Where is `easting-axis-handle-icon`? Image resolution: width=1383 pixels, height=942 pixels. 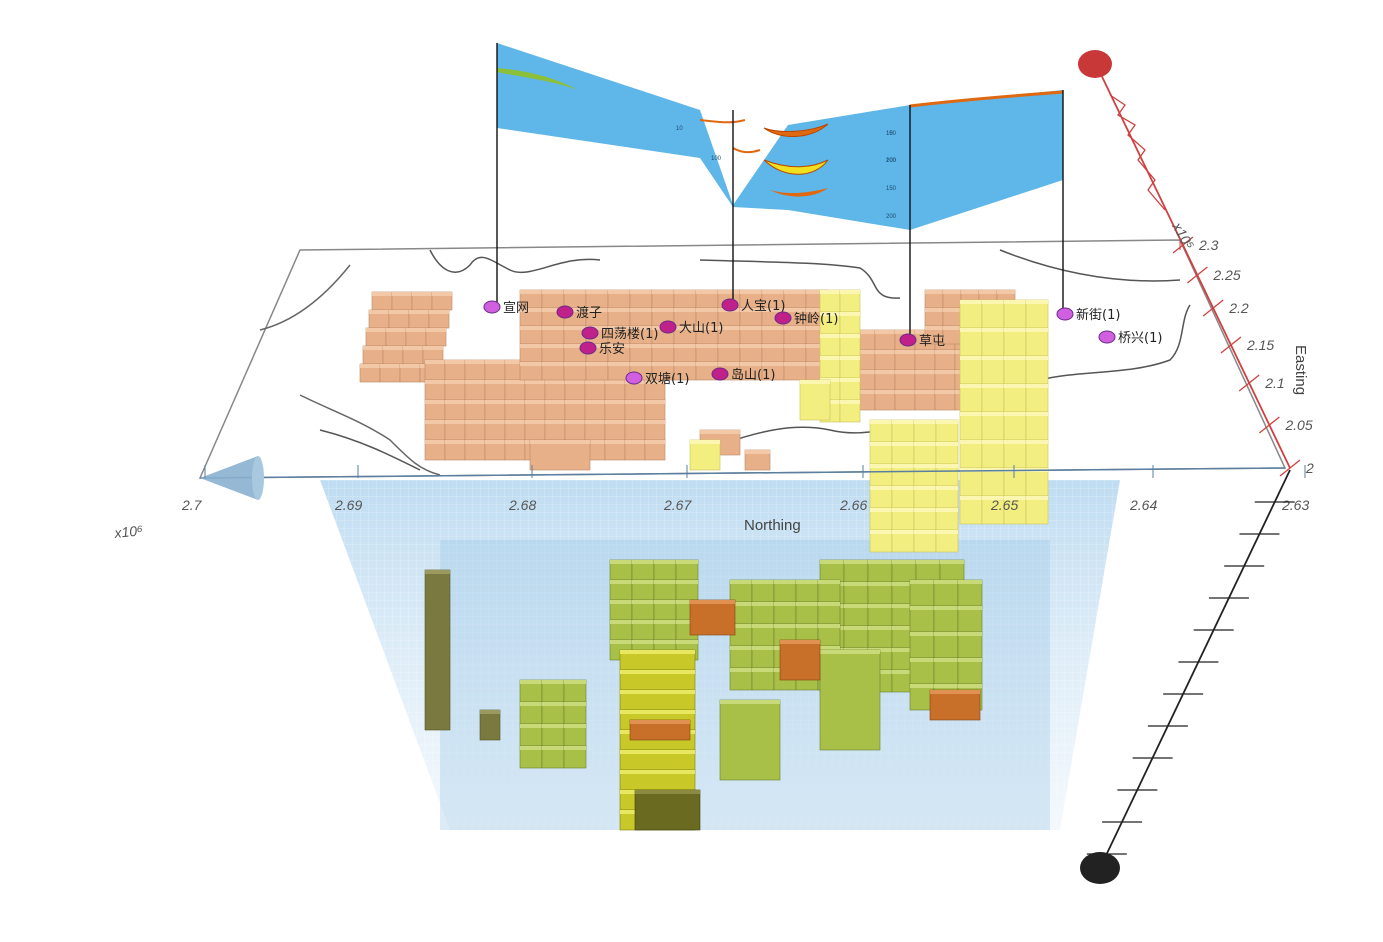
easting-axis-handle-icon is located at coordinates (1095, 64).